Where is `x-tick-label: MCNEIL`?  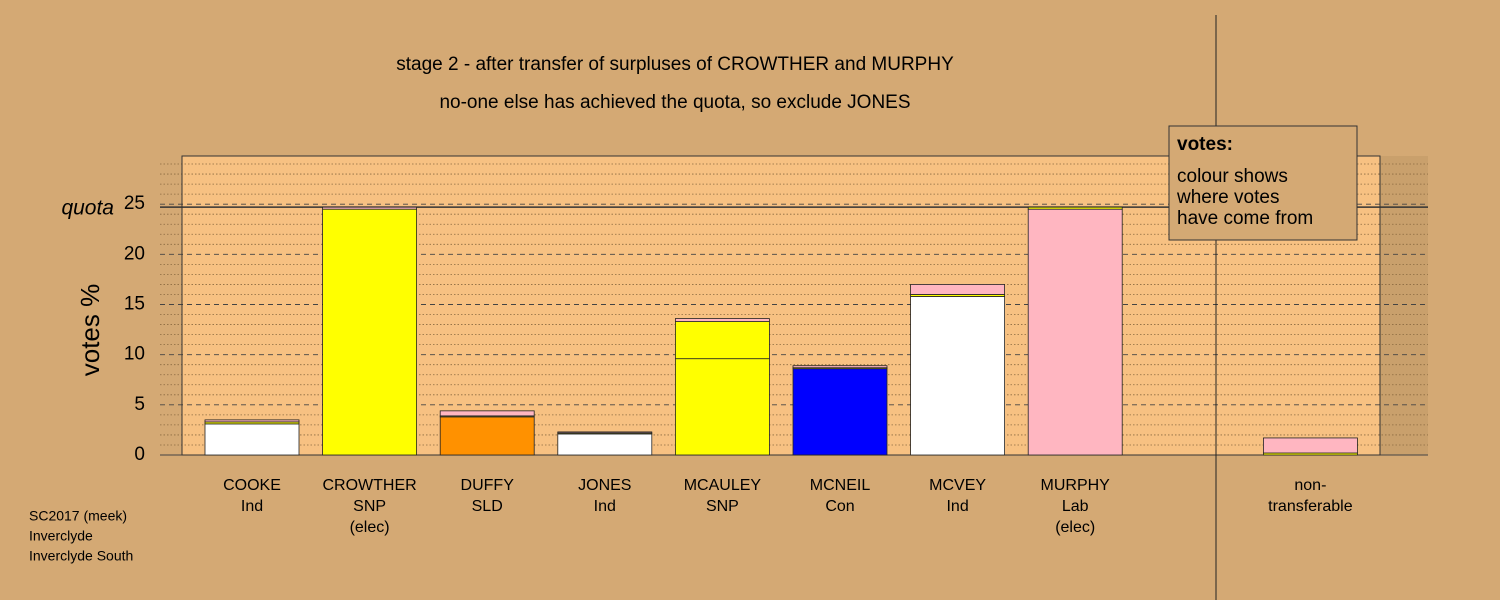
x-tick-label: MCNEIL is located at coordinates (840, 485).